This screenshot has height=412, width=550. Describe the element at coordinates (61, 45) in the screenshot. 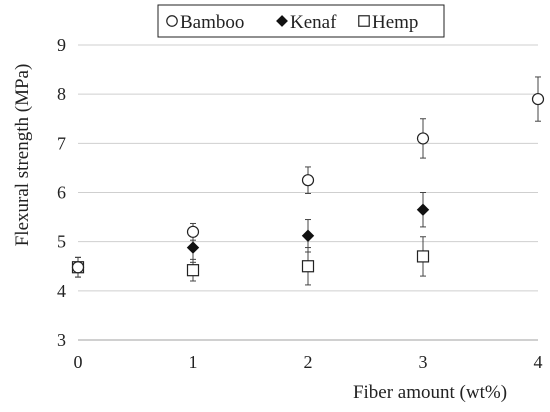

I see `y-tick-label: 9` at that location.